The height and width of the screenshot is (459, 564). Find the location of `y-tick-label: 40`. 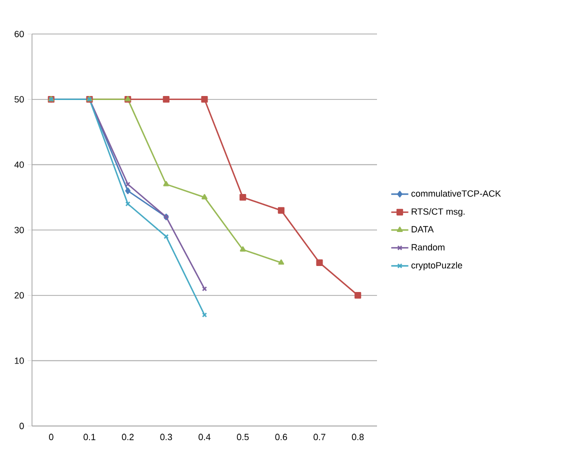

y-tick-label: 40 is located at coordinates (19, 164).